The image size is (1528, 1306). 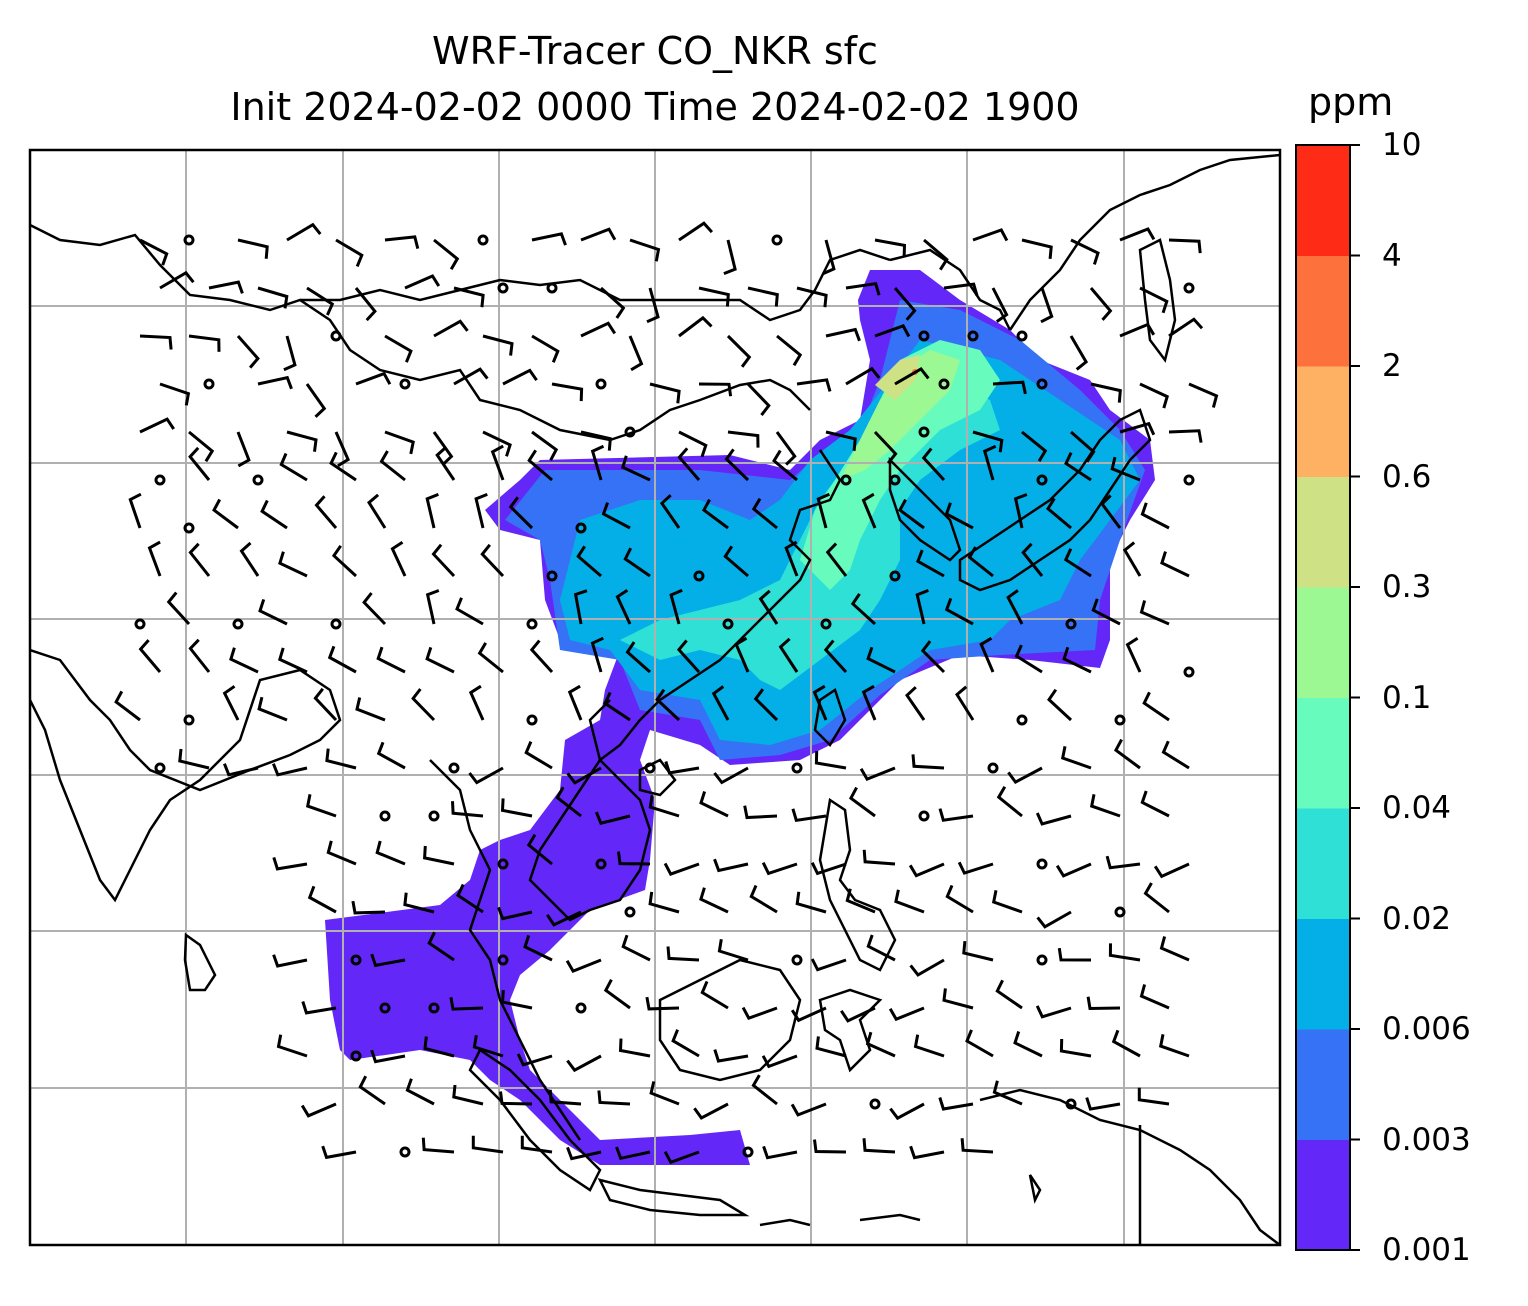 I want to click on coastline-hainan, so click(x=657, y=777).